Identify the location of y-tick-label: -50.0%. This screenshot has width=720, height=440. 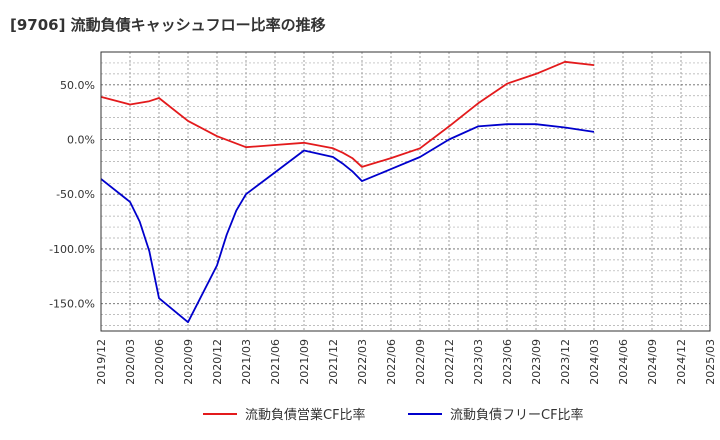
(75, 194).